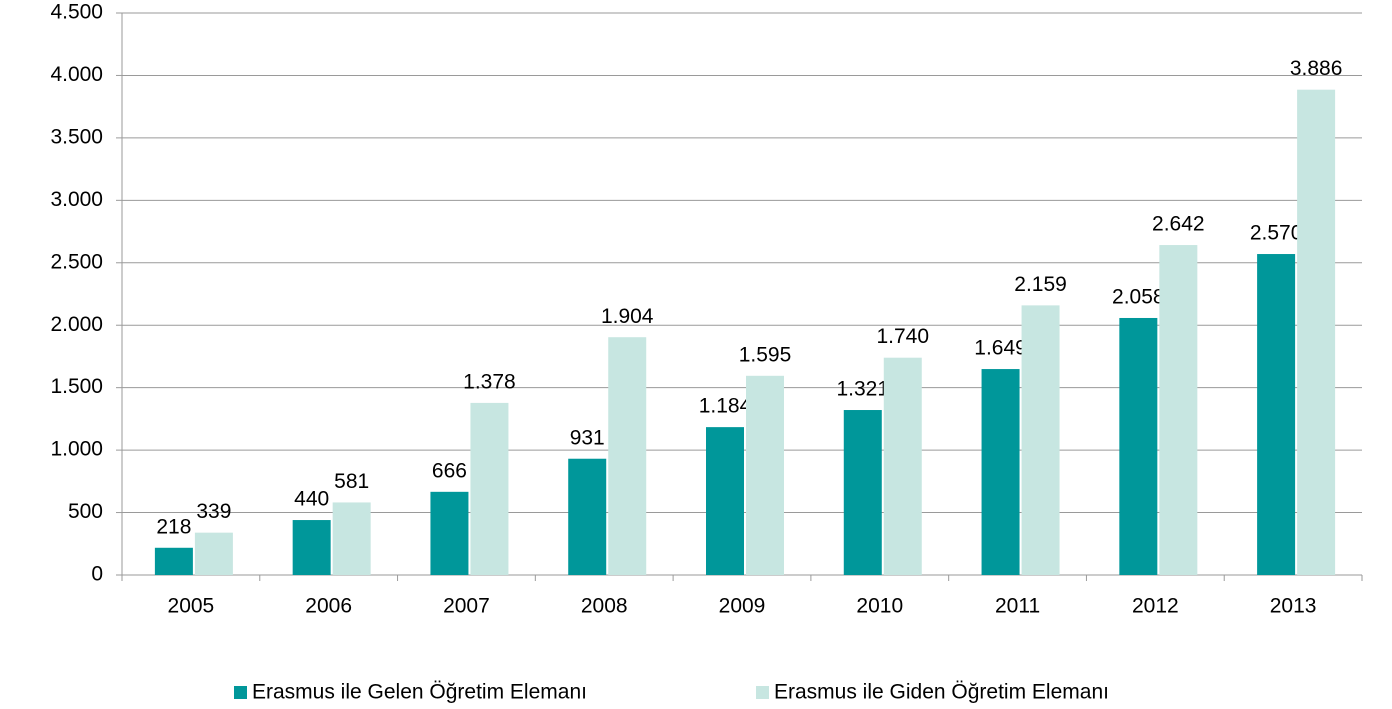 The image size is (1392, 709). What do you see at coordinates (765, 354) in the screenshot?
I see `data-label: 1.595` at bounding box center [765, 354].